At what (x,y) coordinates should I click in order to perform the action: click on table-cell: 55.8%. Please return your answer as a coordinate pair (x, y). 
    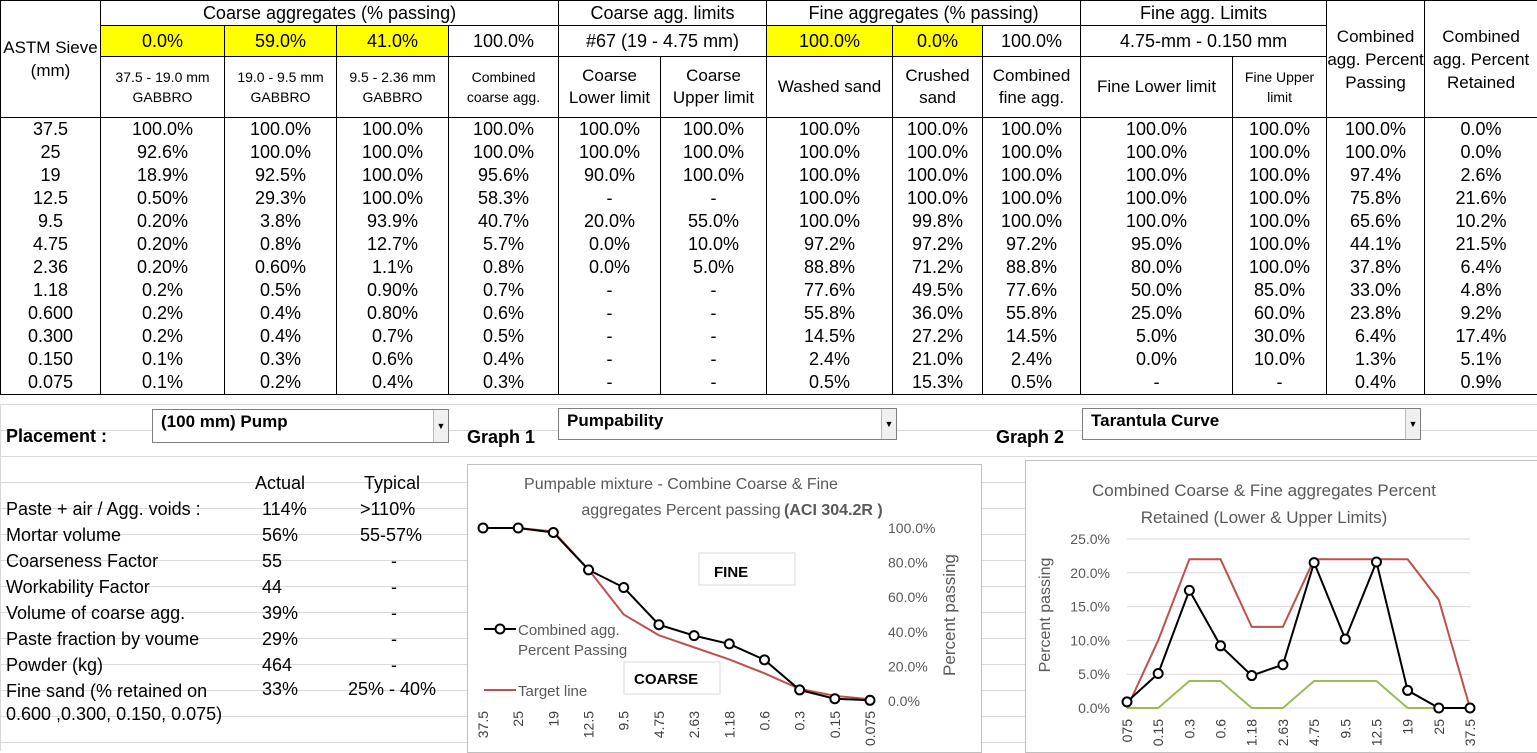
    Looking at the image, I should click on (1032, 313).